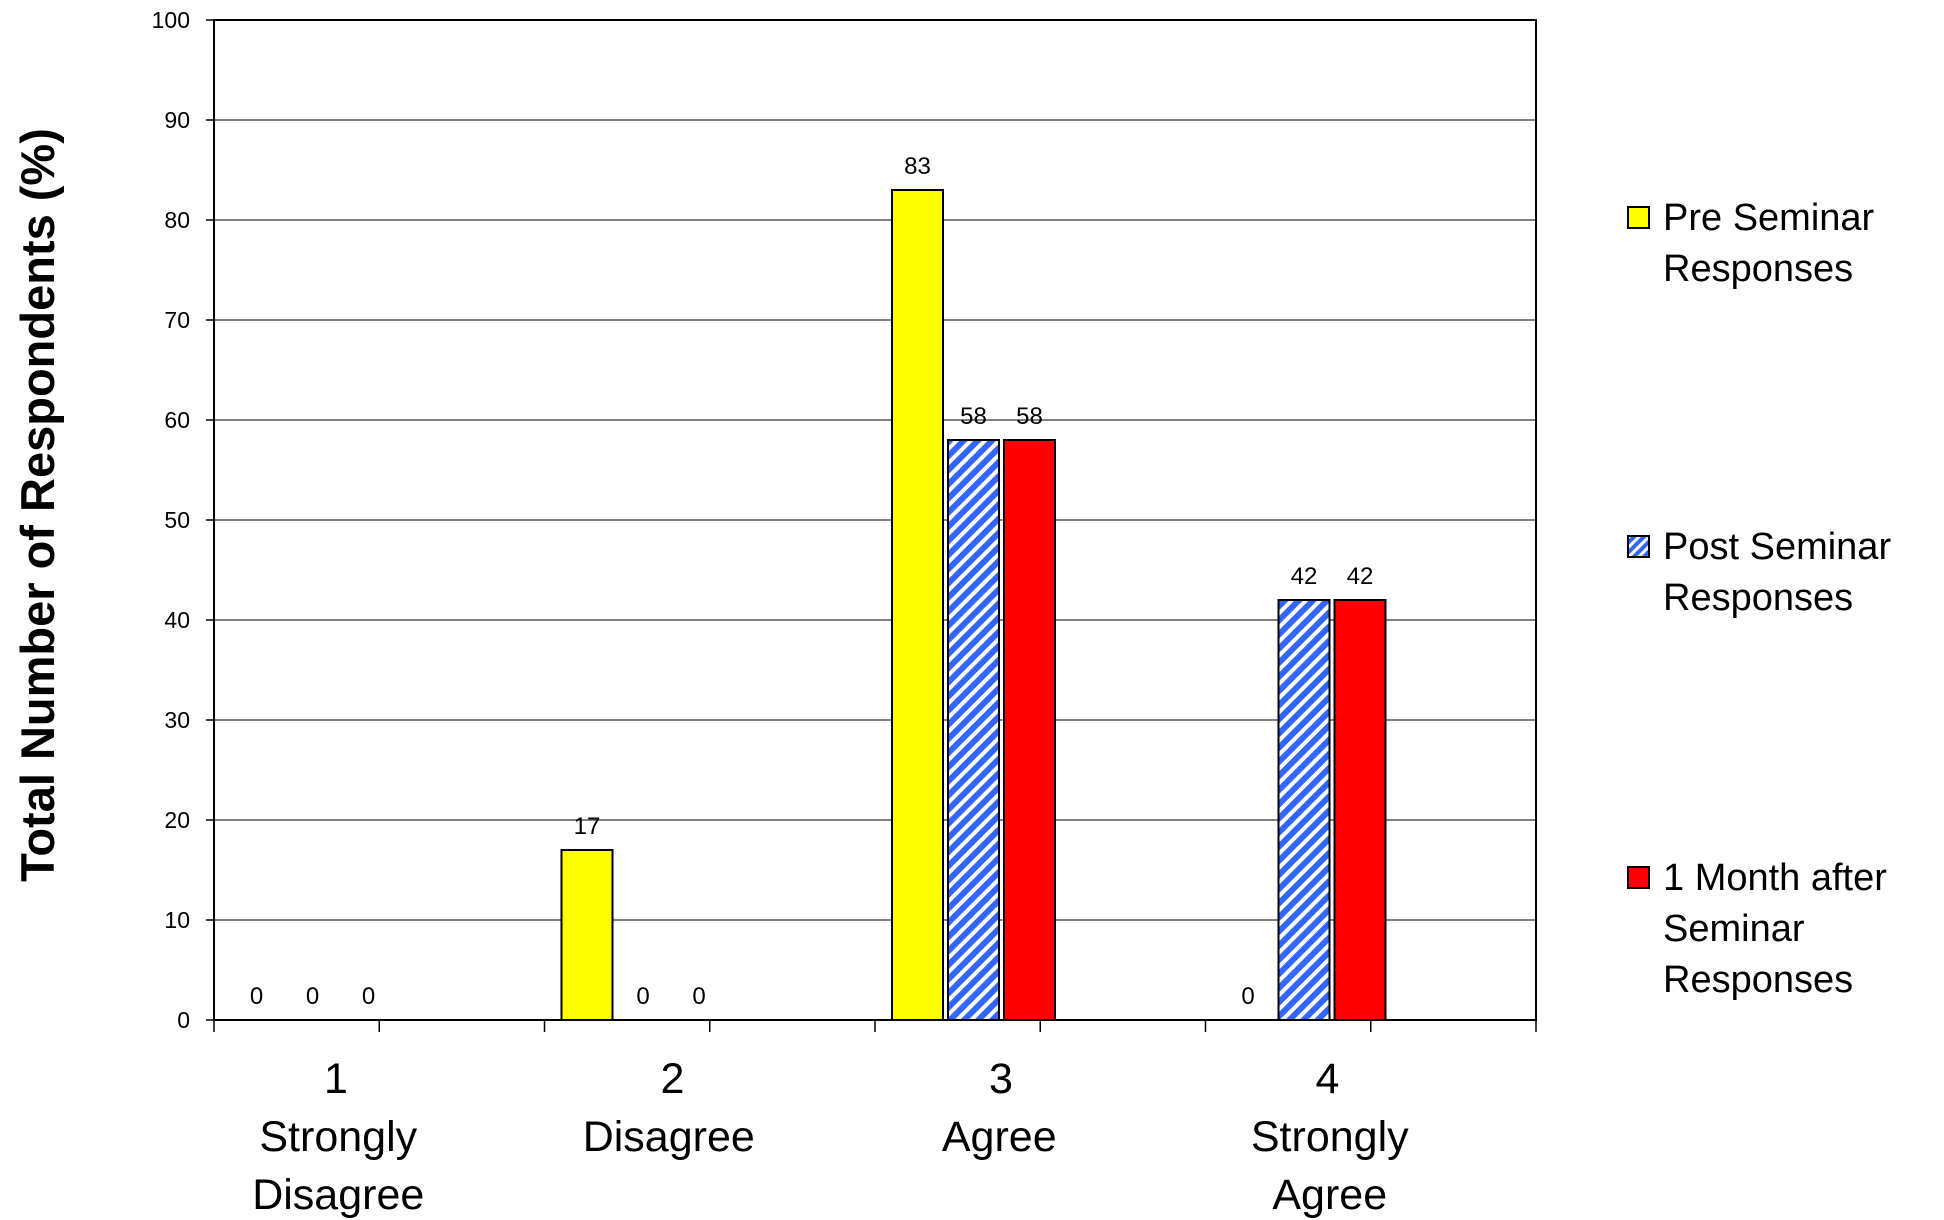 Image resolution: width=1944 pixels, height=1220 pixels. Describe the element at coordinates (1769, 218) in the screenshot. I see `legend-label: Pre Seminar` at that location.